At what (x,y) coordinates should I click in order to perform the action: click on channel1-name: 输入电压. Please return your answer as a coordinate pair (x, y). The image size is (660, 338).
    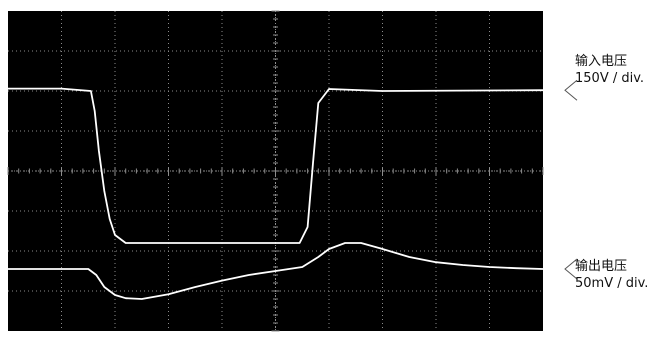
    Looking at the image, I should click on (601, 61).